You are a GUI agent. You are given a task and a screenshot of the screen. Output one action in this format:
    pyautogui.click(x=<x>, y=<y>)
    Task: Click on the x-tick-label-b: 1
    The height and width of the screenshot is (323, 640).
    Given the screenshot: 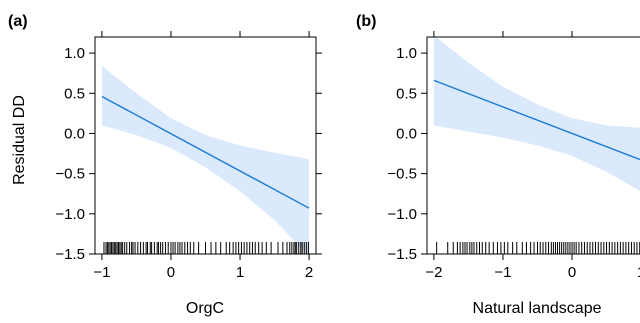 What is the action you would take?
    pyautogui.click(x=638, y=272)
    